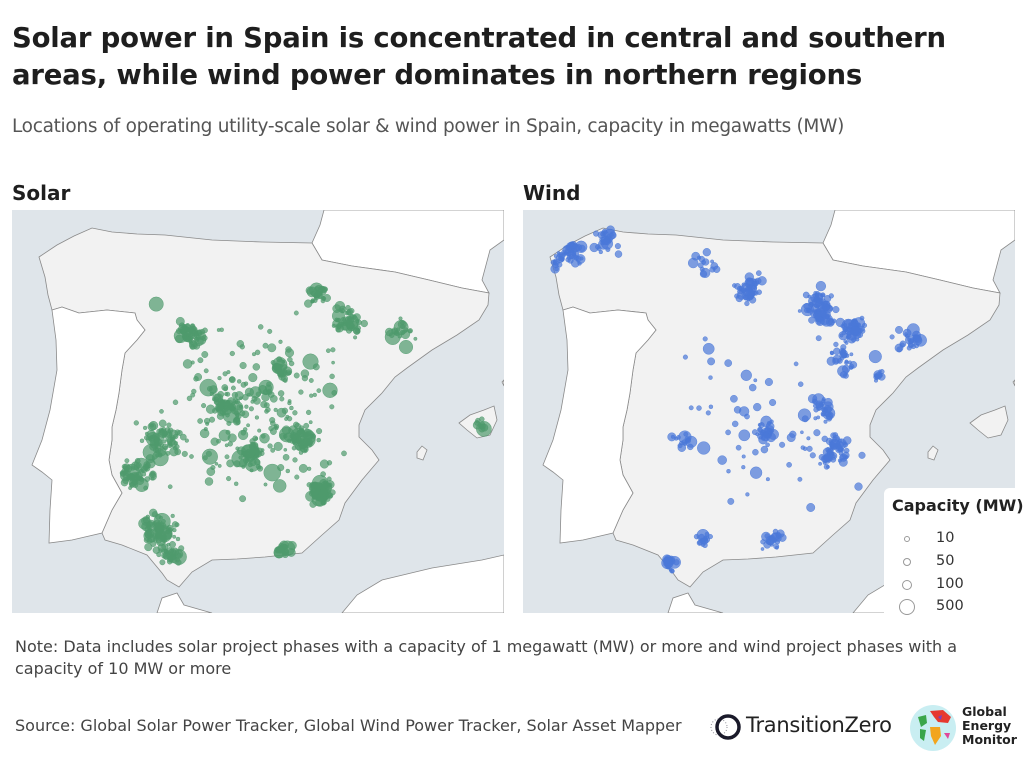  Describe the element at coordinates (41, 193) in the screenshot. I see `solar-map-label: Solar` at that location.